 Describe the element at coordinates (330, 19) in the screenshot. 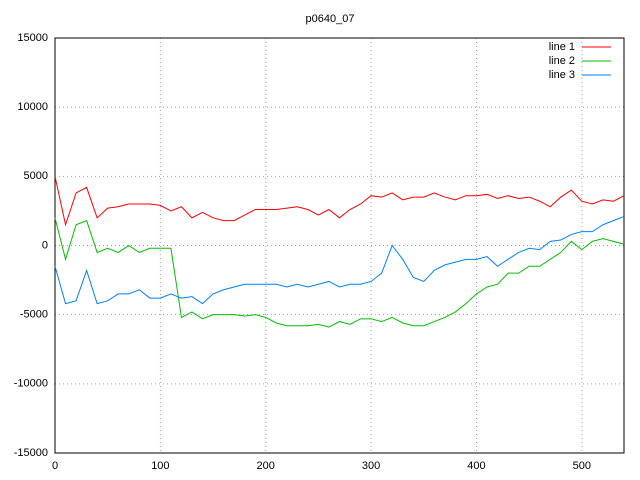

I see `chart-title: p0640_07` at that location.